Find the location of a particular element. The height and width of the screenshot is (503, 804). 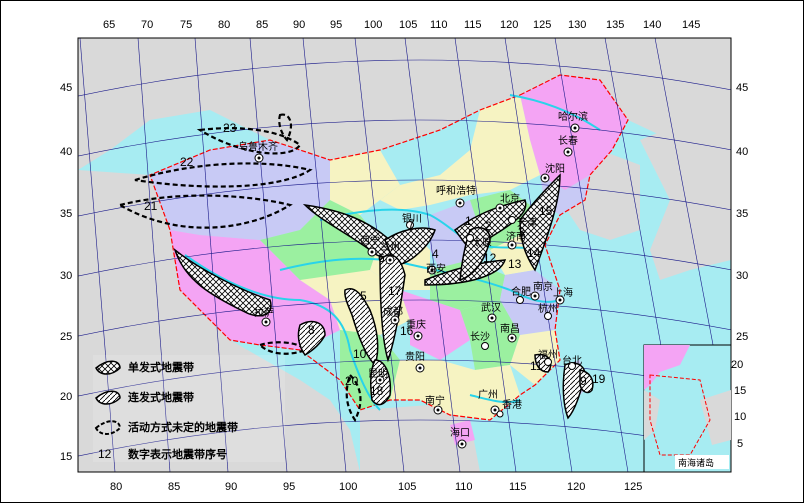

svg-text: 单发式地震带 is located at coordinates (161, 367).